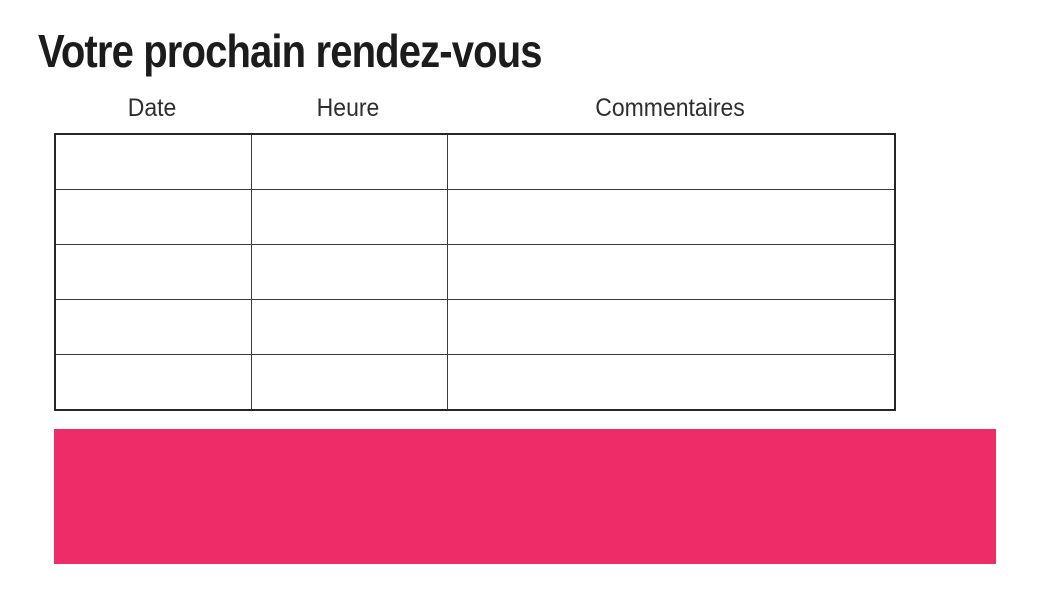 Image resolution: width=1050 pixels, height=600 pixels. What do you see at coordinates (152, 108) in the screenshot?
I see `column-header-date: Date` at bounding box center [152, 108].